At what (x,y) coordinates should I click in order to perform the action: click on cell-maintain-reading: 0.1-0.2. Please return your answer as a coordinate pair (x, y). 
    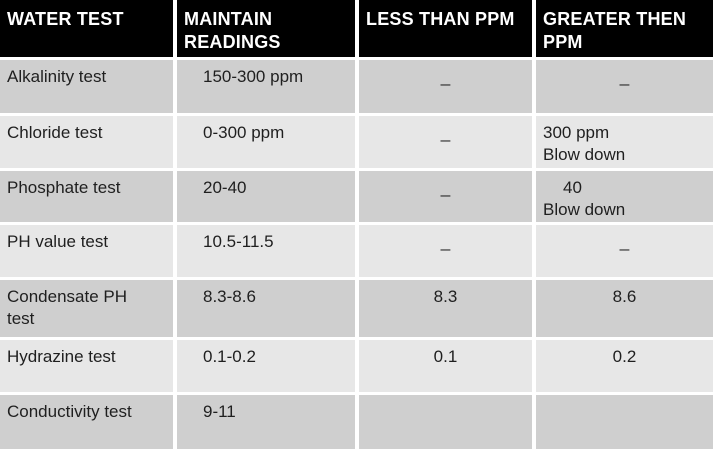
    Looking at the image, I should click on (266, 366).